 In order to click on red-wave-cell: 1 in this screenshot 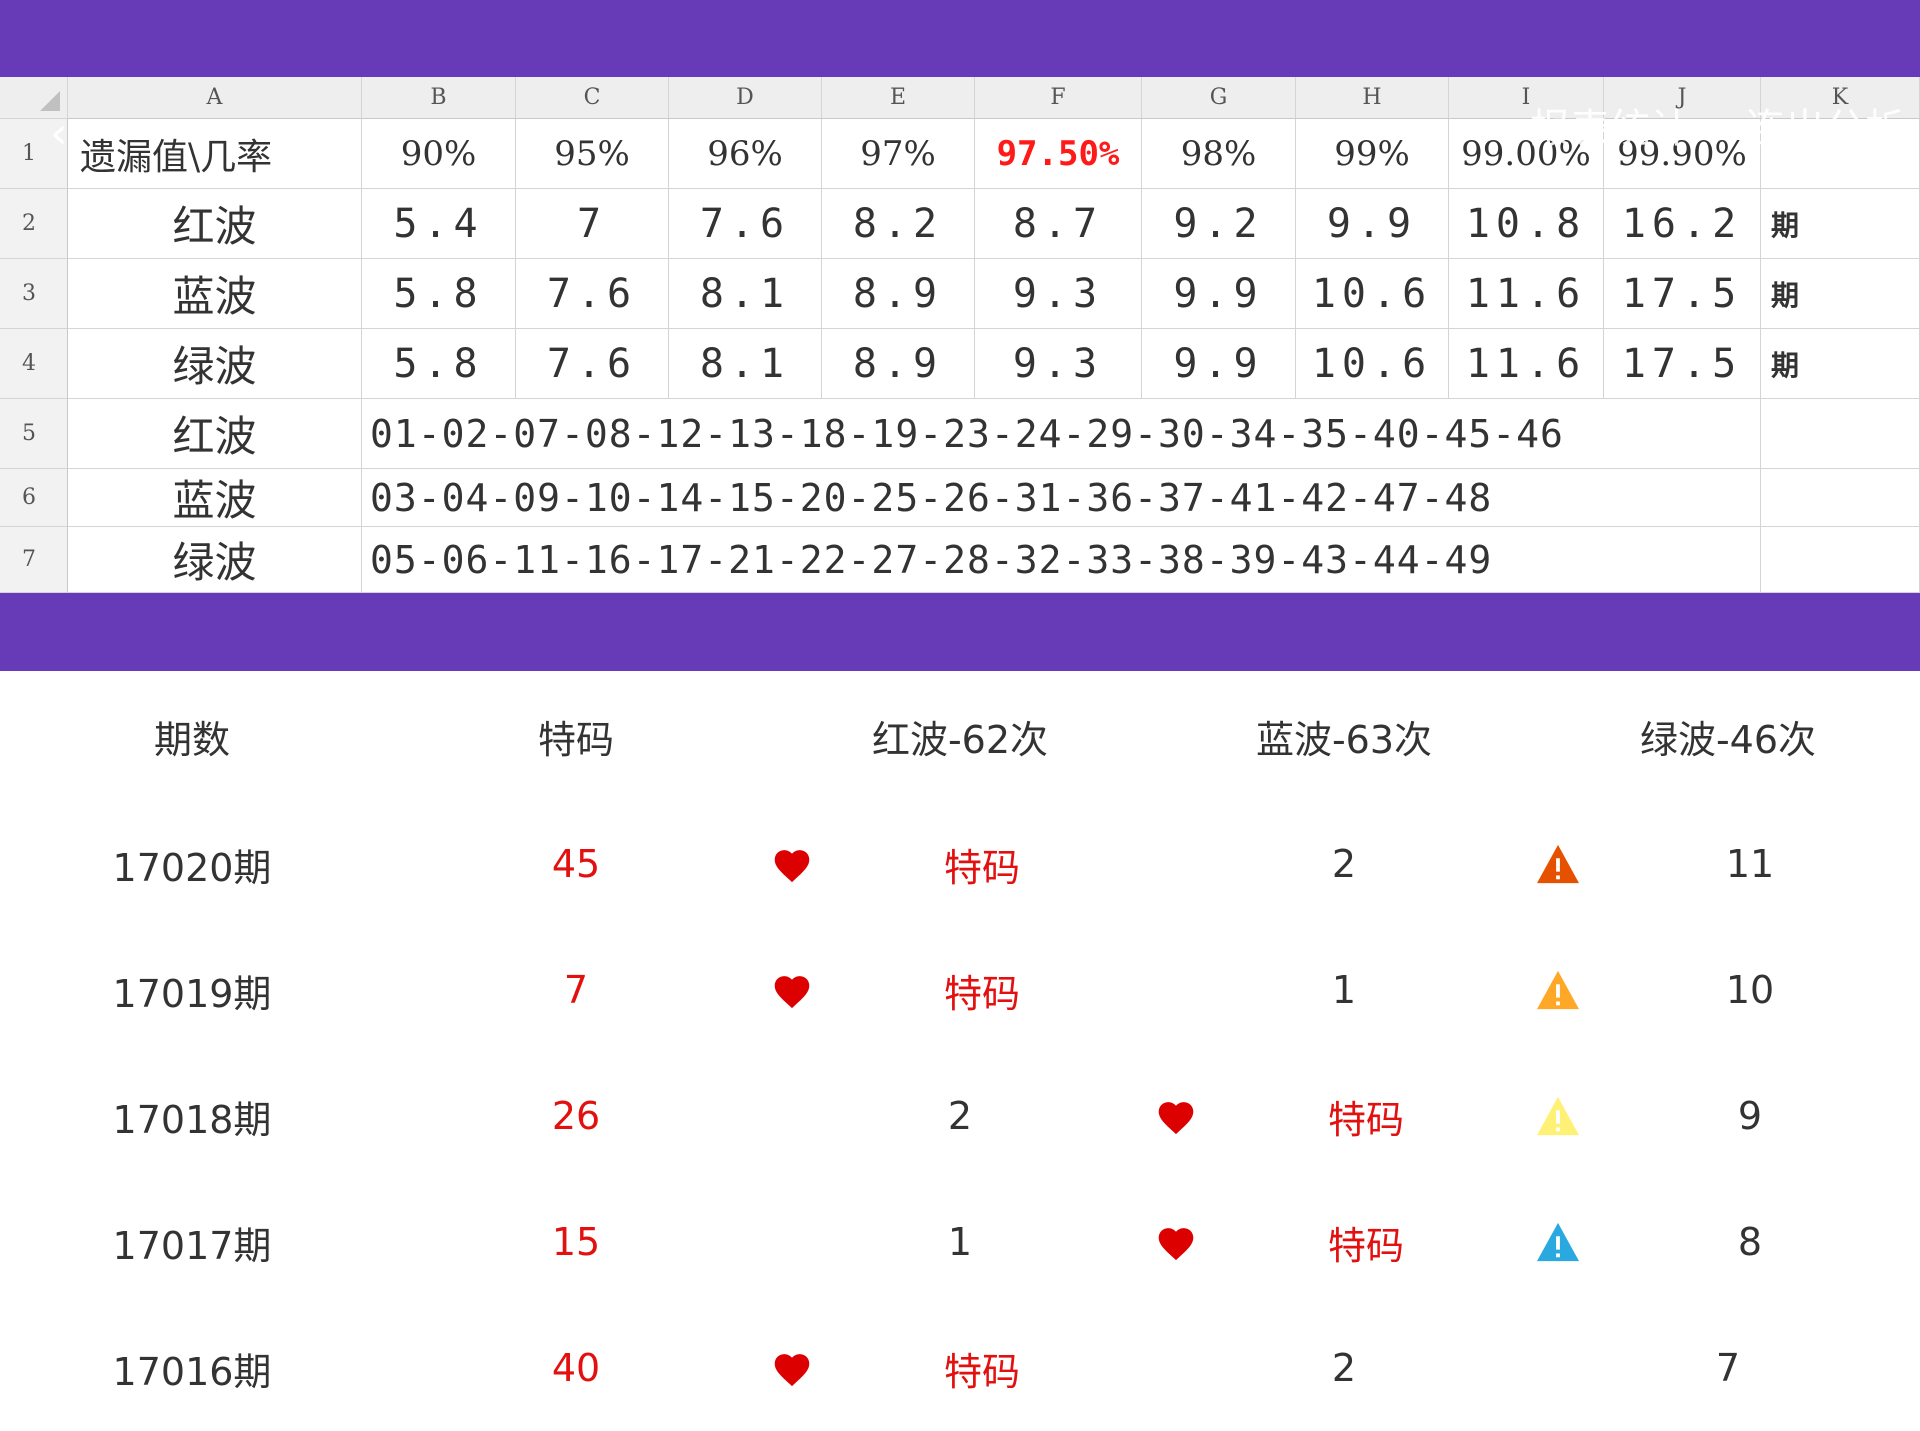, I will do `click(960, 1242)`.